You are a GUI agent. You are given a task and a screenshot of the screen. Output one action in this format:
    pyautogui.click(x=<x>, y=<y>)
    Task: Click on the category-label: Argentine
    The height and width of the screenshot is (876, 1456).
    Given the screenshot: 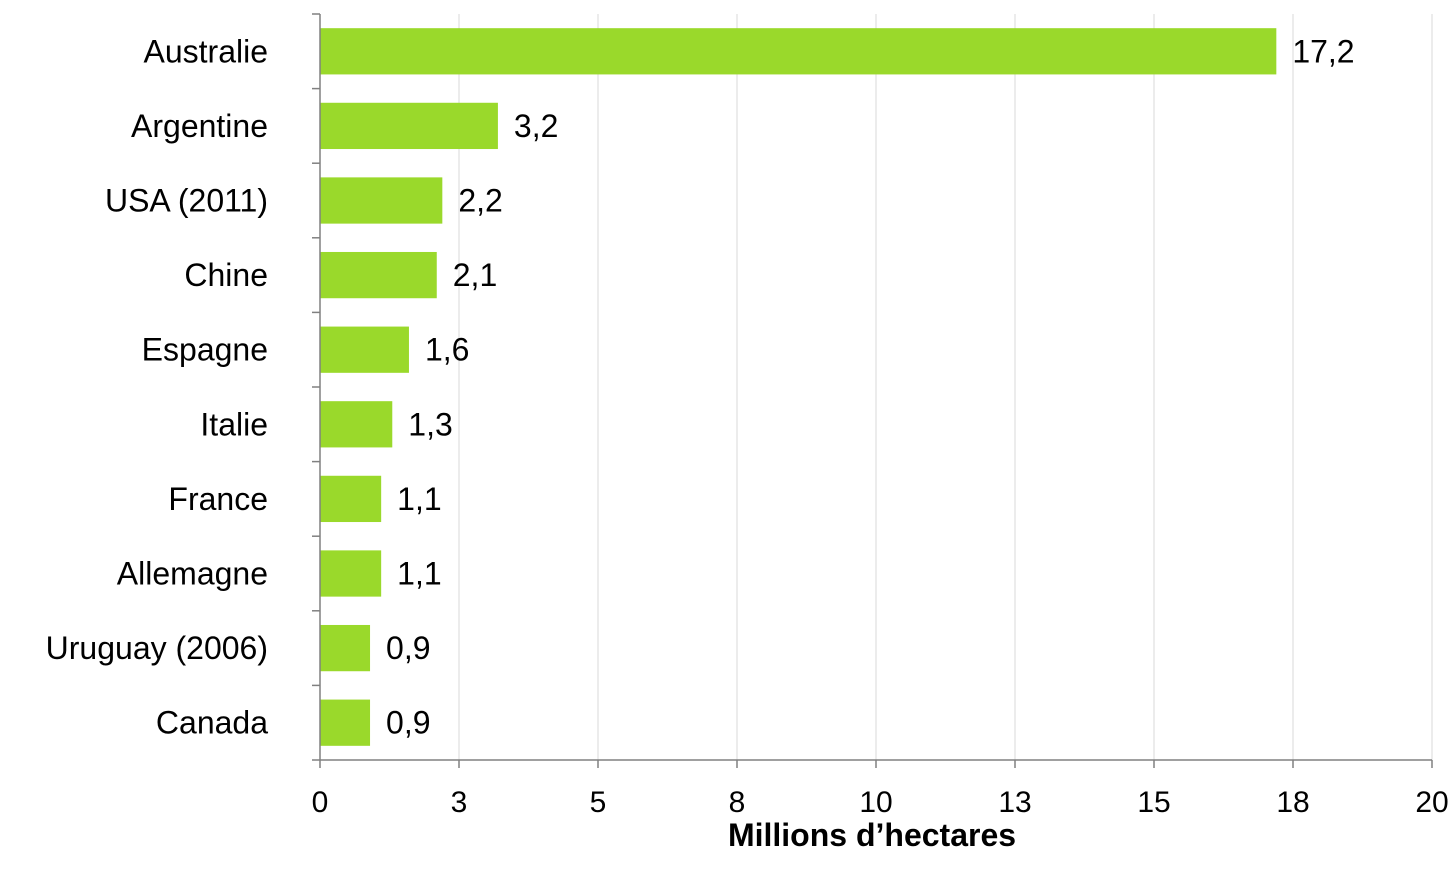 What is the action you would take?
    pyautogui.click(x=199, y=126)
    